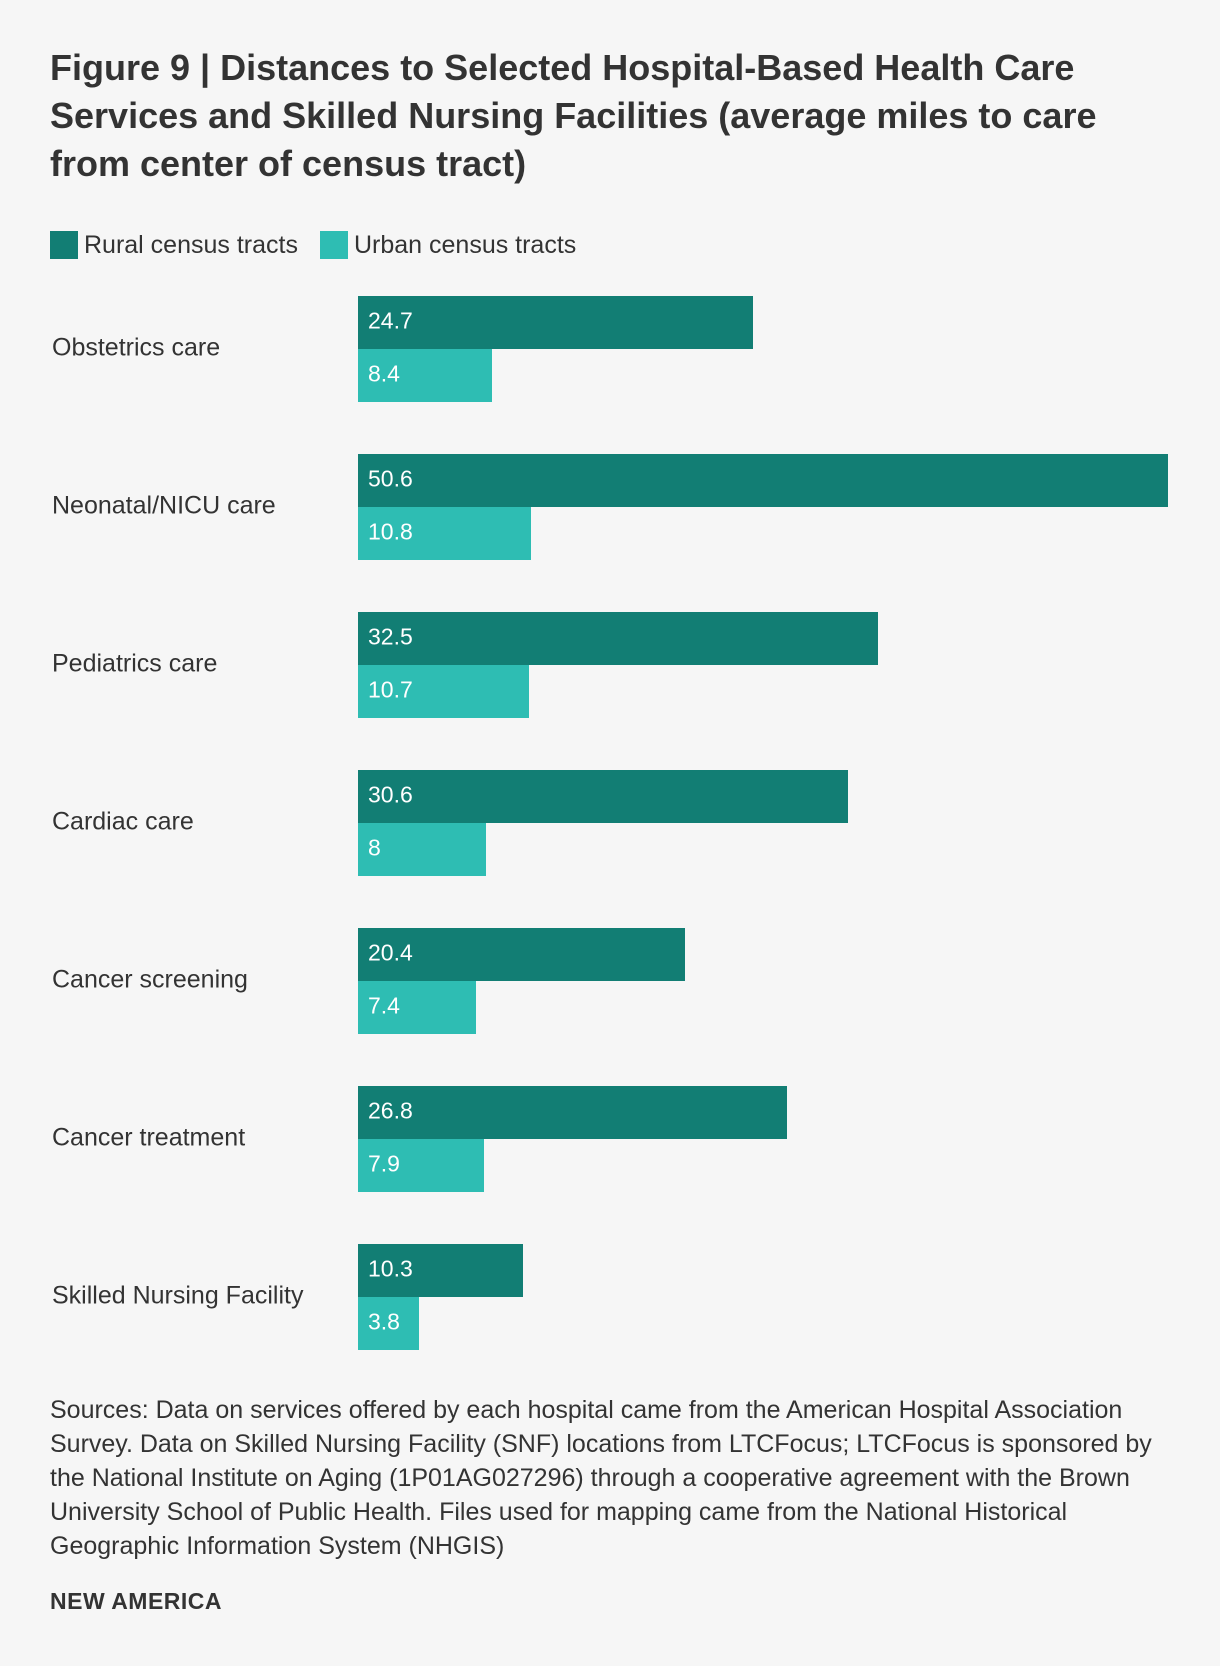  I want to click on legend-label-rural: Rural census tracts, so click(191, 244).